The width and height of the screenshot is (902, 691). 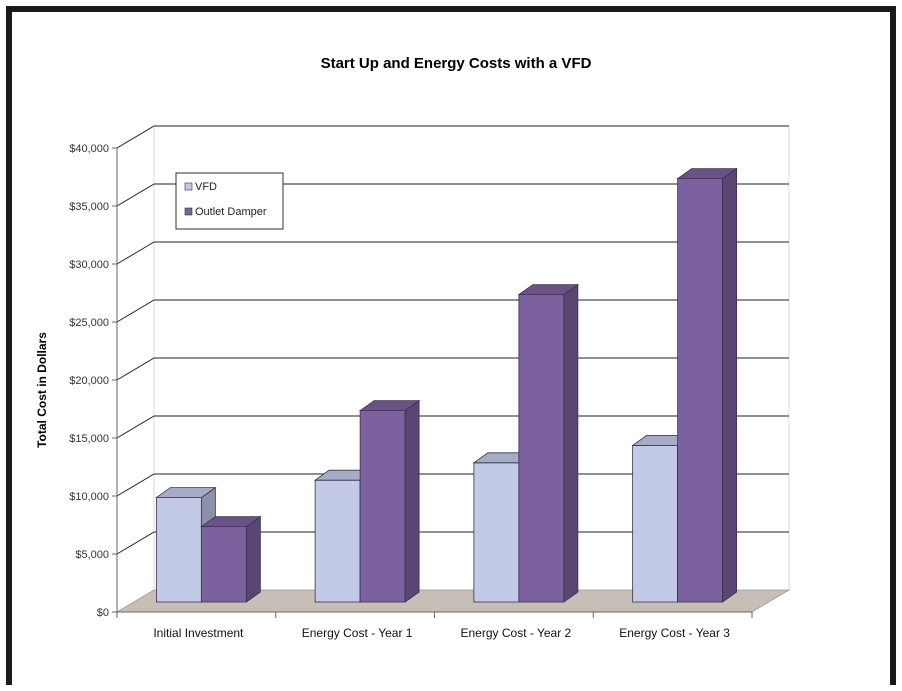 I want to click on legend-label: Outlet Damper, so click(x=231, y=212).